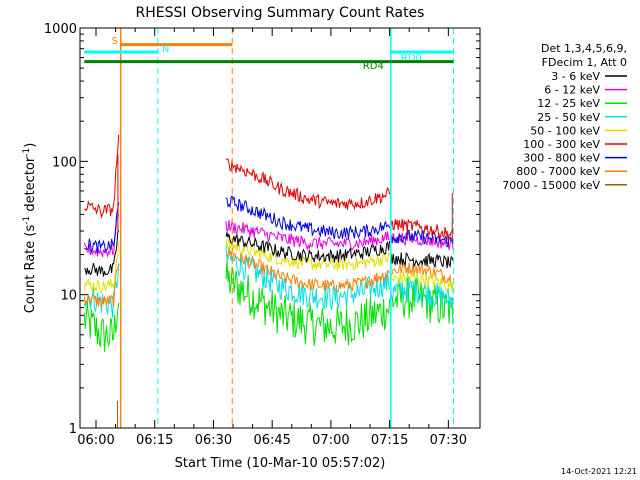 This screenshot has height=480, width=640. Describe the element at coordinates (165, 49) in the screenshot. I see `flag-label-n: N` at that location.